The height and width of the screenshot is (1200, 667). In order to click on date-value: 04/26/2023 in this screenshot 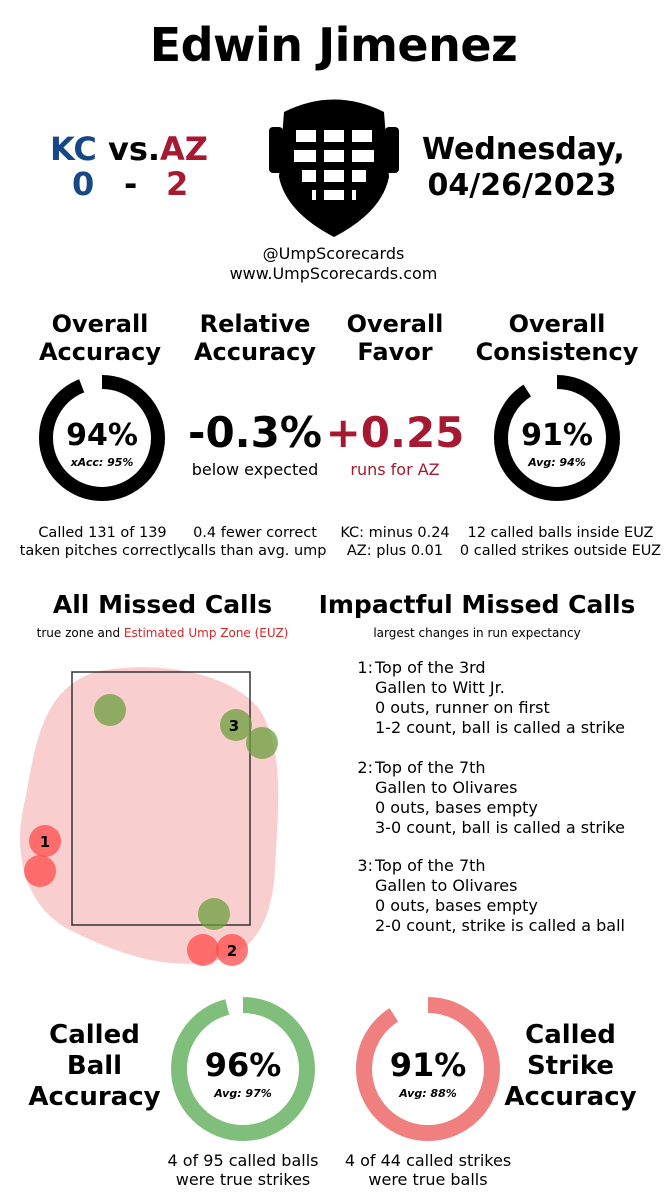, I will do `click(522, 185)`.